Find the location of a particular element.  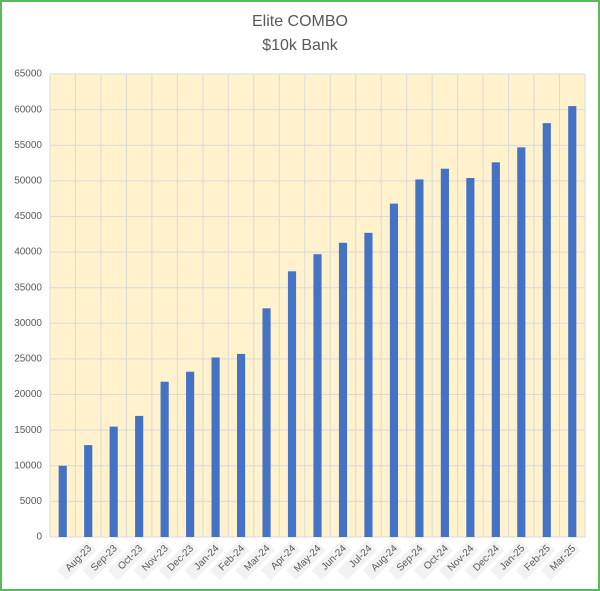

y-tick-label: 15000 is located at coordinates (28, 430).